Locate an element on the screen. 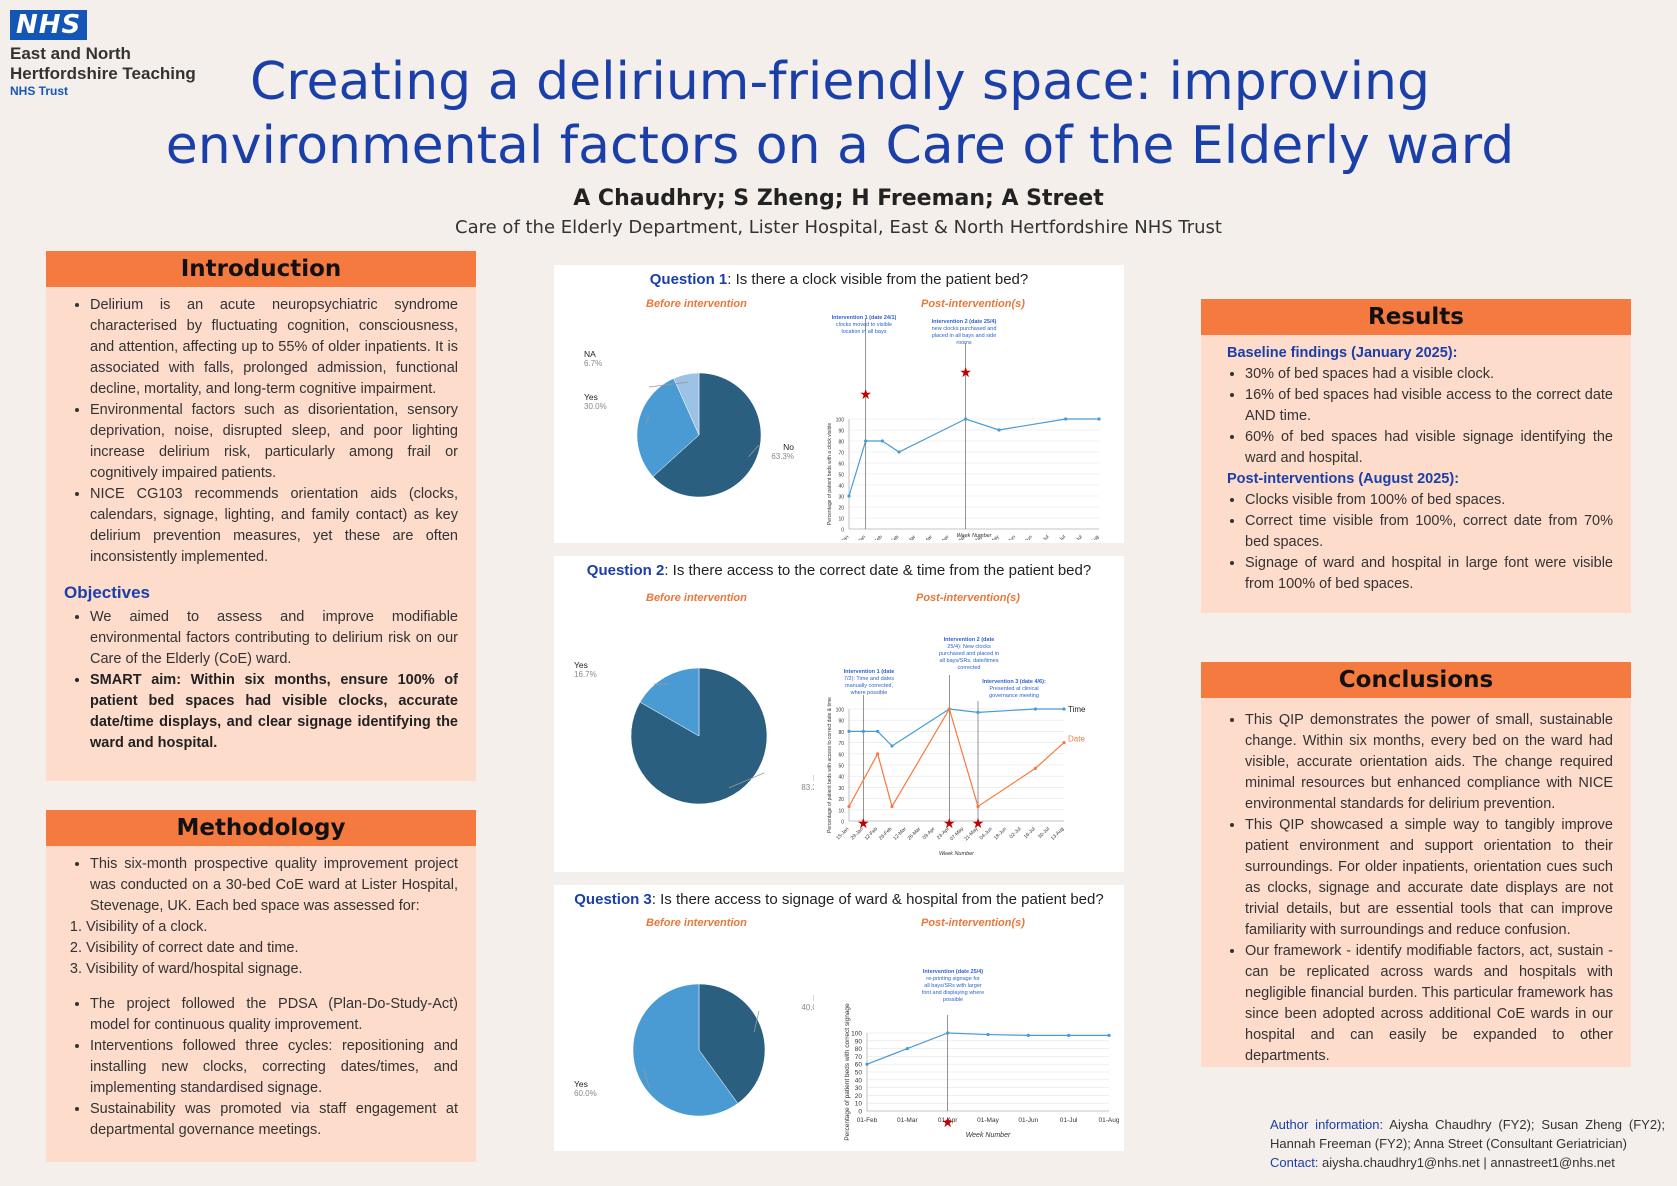 This screenshot has width=1677, height=1186. y-tick-label: 80 is located at coordinates (859, 1049).